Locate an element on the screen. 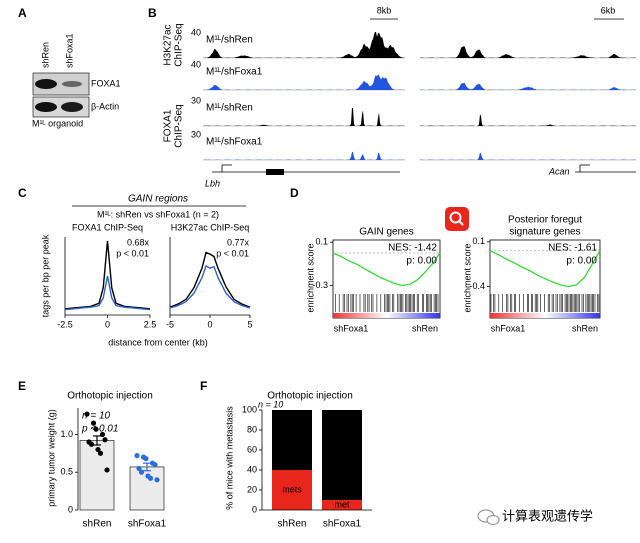 The height and width of the screenshot is (543, 640). x-label: shFoxa1 is located at coordinates (508, 328).